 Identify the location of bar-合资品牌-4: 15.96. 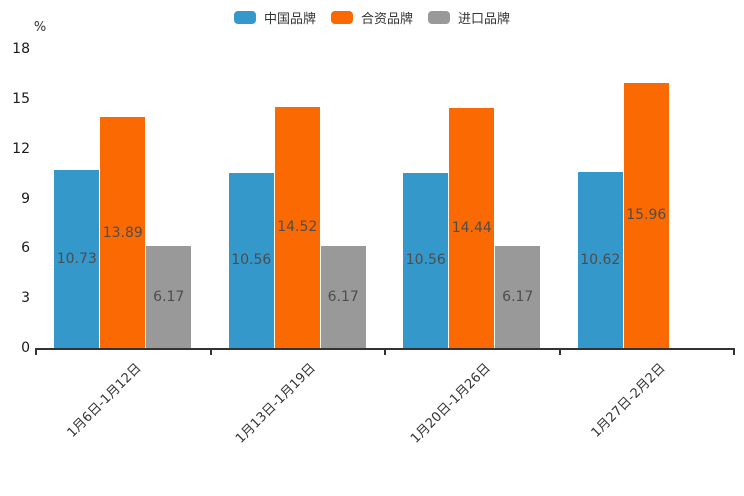
(646, 215).